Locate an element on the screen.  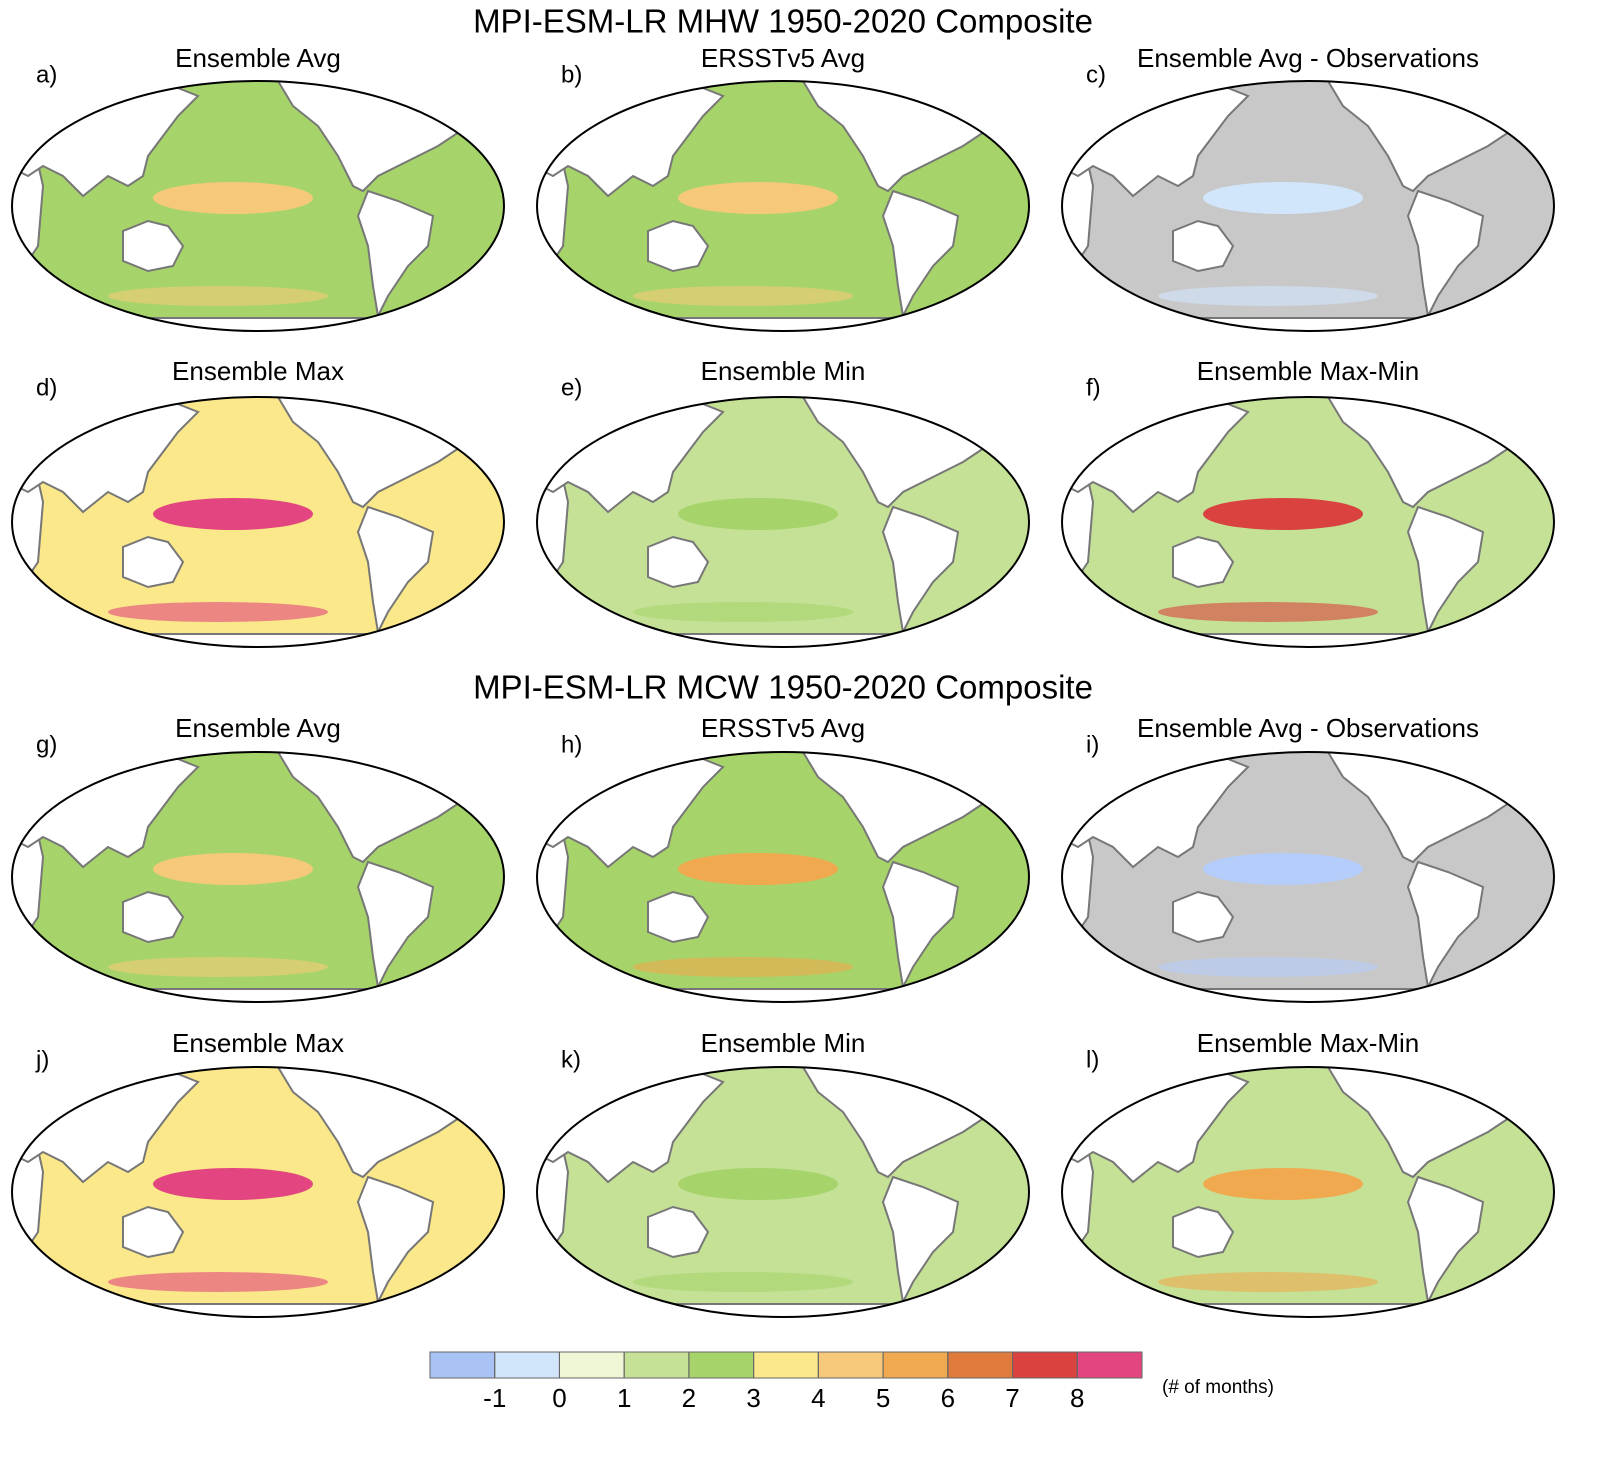
figure-title: MPI-ESM-LR MHW 1950-2020 Composite is located at coordinates (783, 21).